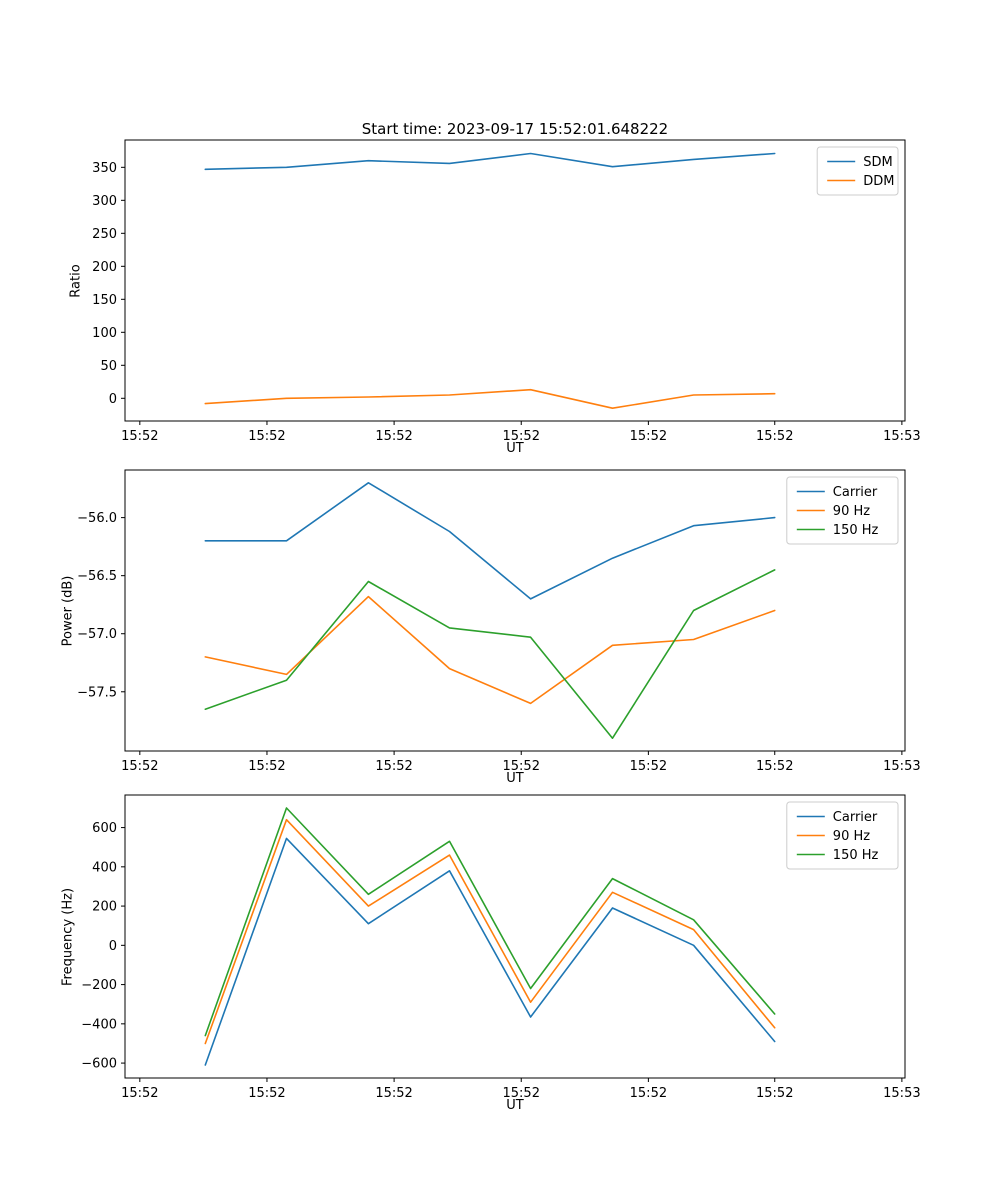 This screenshot has height=1200, width=1000. What do you see at coordinates (99, 1024) in the screenshot?
I see `y-tick-label: −400` at bounding box center [99, 1024].